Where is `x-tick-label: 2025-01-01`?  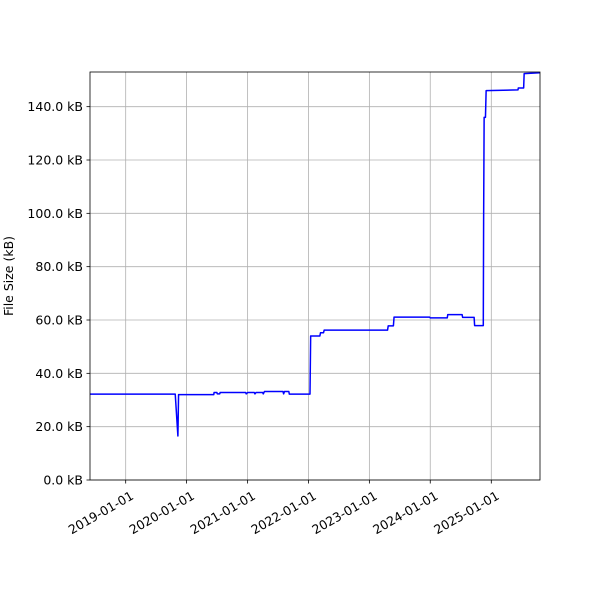 x-tick-label: 2025-01-01 is located at coordinates (466, 512).